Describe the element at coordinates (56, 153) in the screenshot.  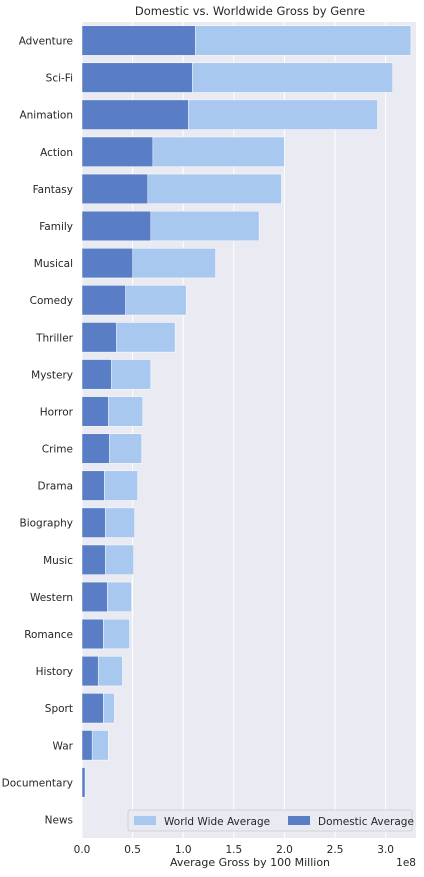
I see `y-tick-label: Action` at that location.